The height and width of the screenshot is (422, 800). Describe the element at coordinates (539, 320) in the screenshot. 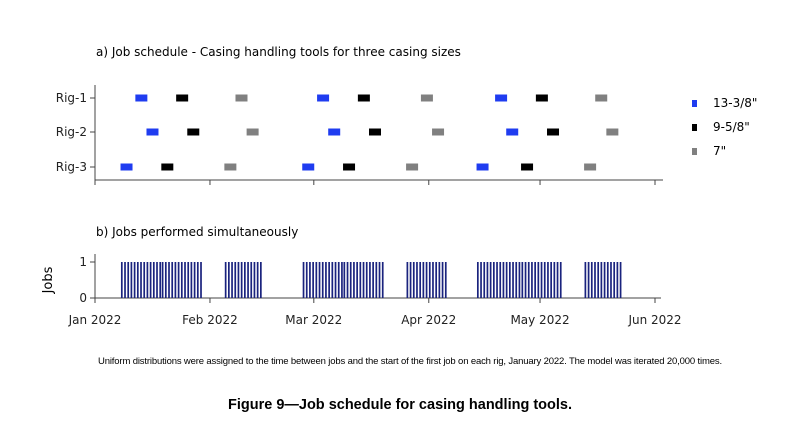

I see `panel-b-x-tick-label: May 2022` at that location.